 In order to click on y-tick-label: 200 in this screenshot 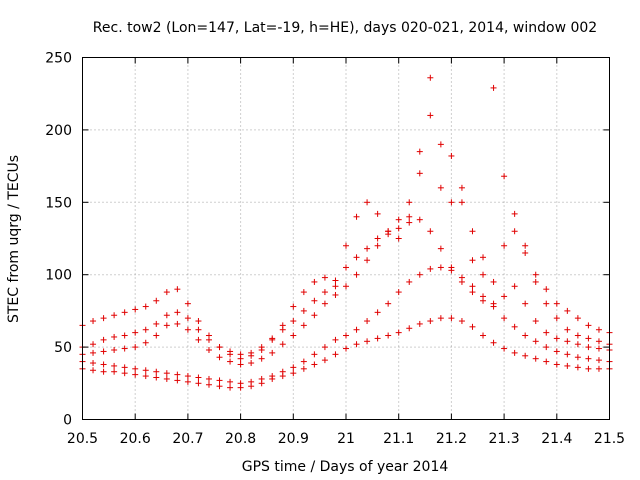, I will do `click(58, 131)`.